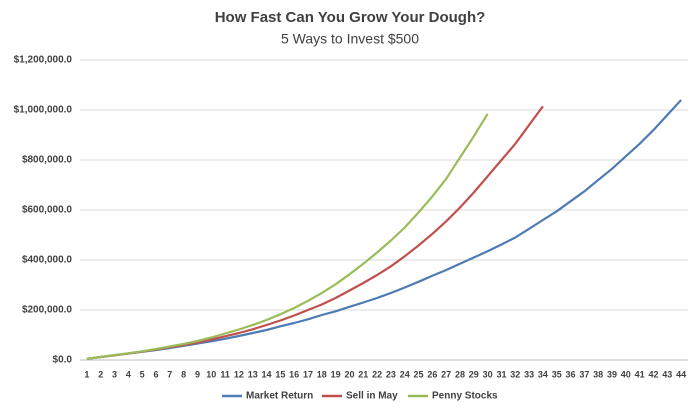  What do you see at coordinates (488, 374) in the screenshot?
I see `x-tick-label: 30` at bounding box center [488, 374].